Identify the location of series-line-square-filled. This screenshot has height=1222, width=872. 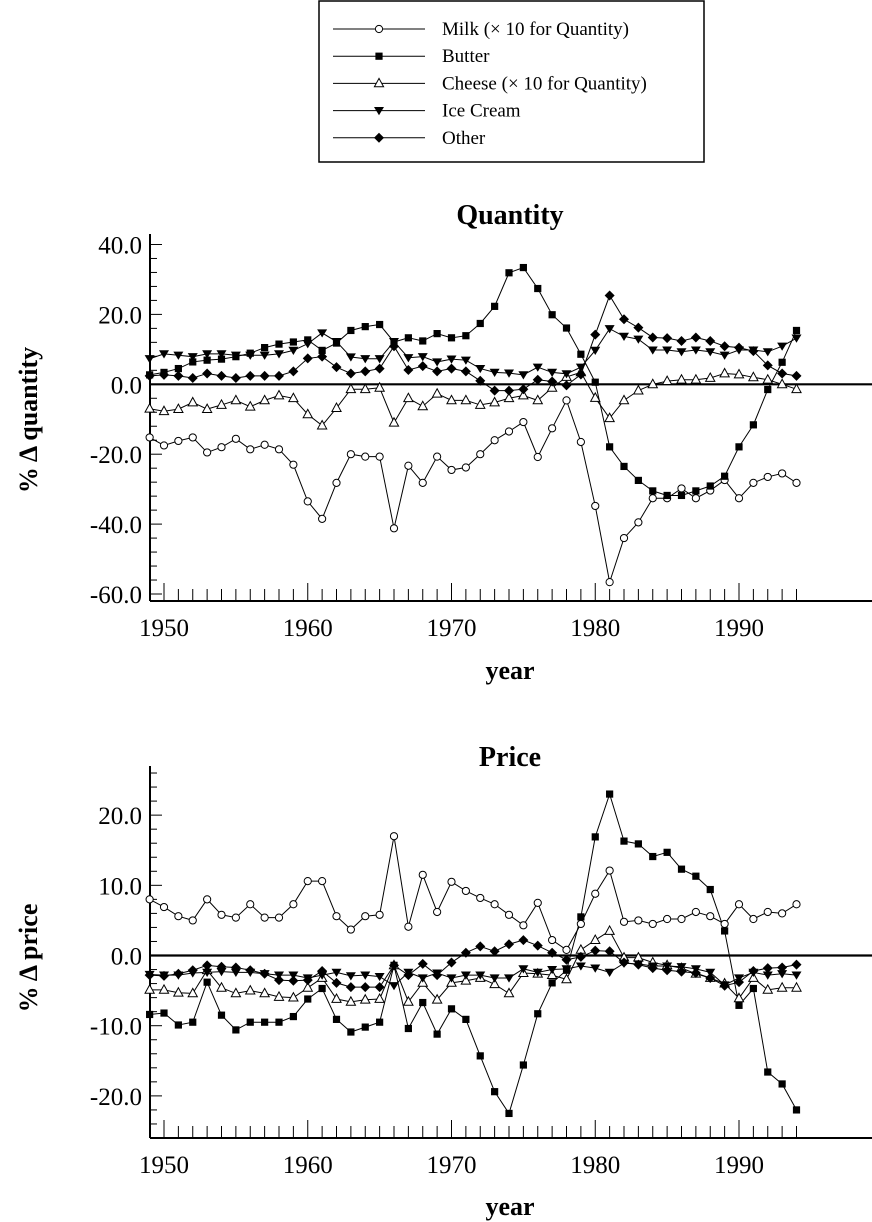
(473, 381).